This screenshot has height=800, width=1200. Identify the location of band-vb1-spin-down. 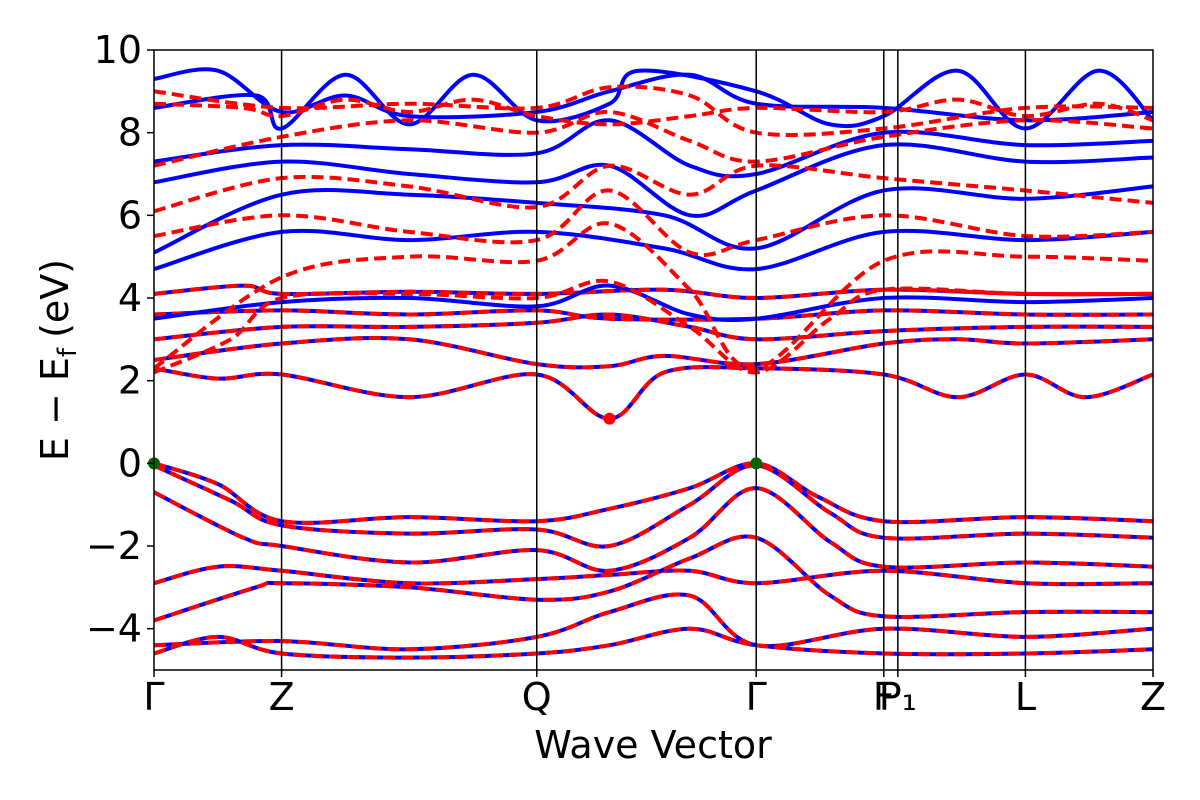
(653, 493).